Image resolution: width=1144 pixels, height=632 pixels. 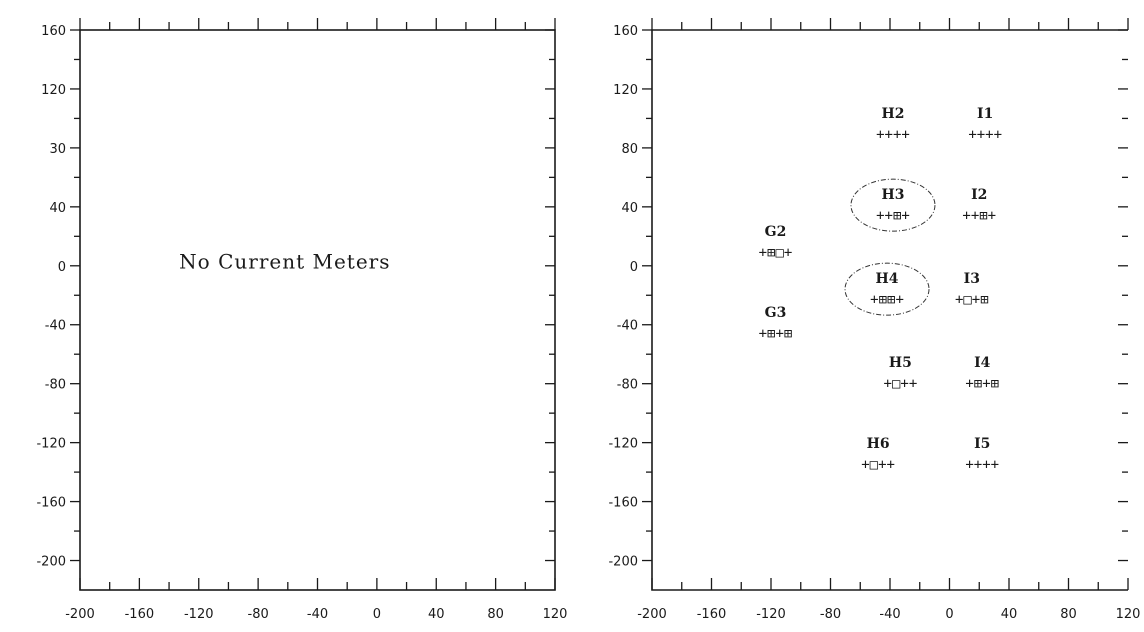 What do you see at coordinates (776, 253) in the screenshot?
I see `meter-symbols: +⊞□+` at bounding box center [776, 253].